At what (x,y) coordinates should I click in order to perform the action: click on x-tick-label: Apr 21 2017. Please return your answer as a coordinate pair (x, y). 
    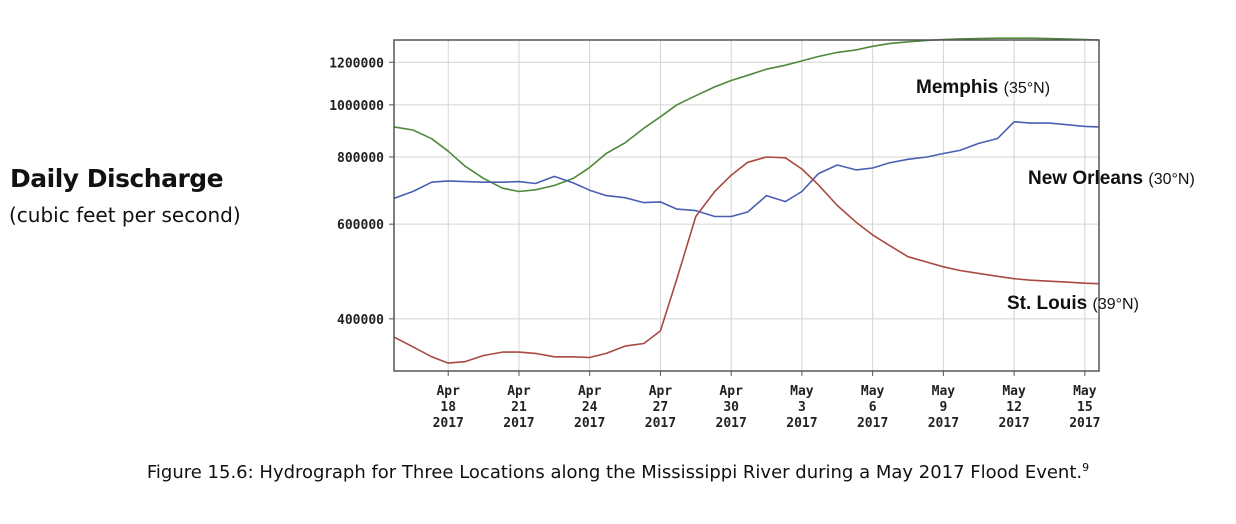
    Looking at the image, I should click on (518, 407).